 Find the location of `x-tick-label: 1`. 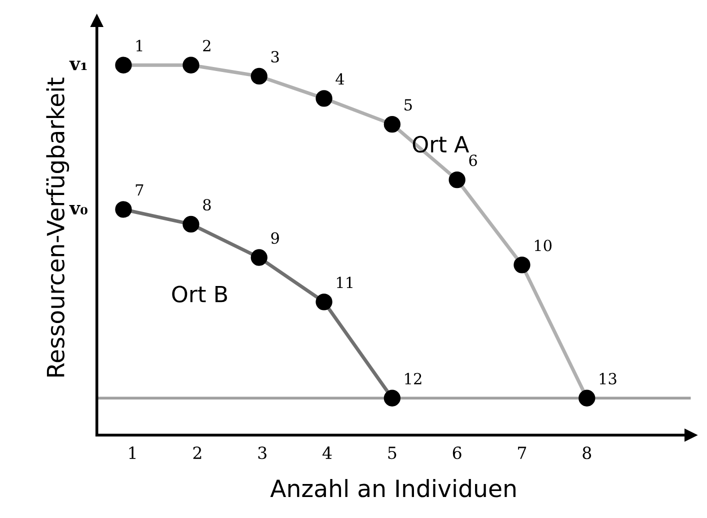

x-tick-label: 1 is located at coordinates (132, 452).